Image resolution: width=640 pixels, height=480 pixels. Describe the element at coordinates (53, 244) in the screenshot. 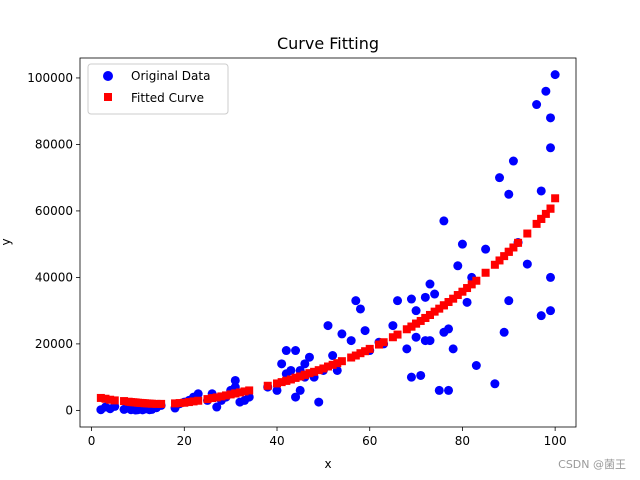

I see `y-axis-ticks: 0 20000 40000 60000 80000 100000` at that location.